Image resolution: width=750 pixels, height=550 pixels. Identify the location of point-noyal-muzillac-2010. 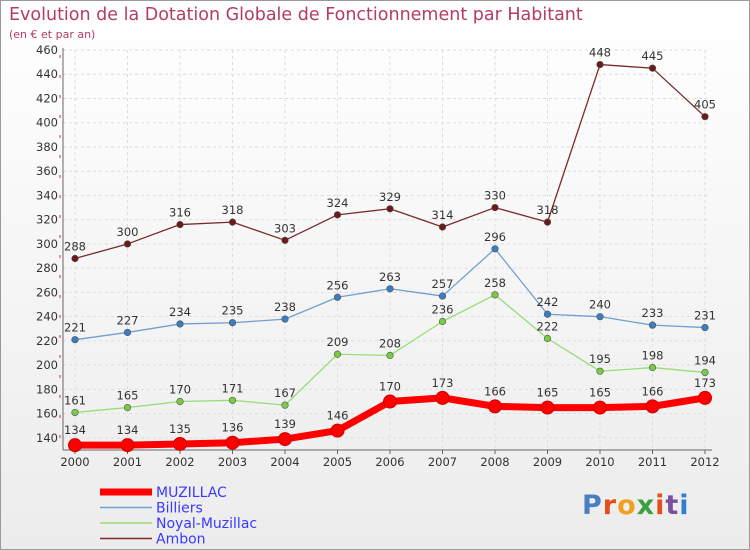
(600, 371).